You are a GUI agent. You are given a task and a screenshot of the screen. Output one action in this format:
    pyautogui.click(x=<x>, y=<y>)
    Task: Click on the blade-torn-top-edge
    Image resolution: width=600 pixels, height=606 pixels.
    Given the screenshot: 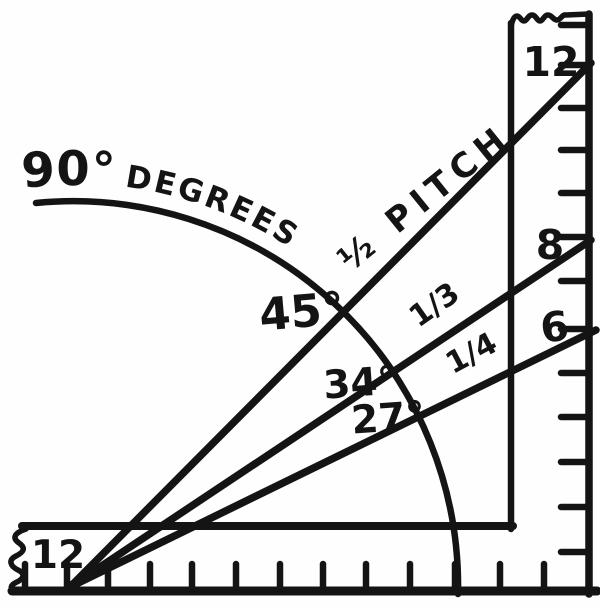 What is the action you would take?
    pyautogui.click(x=550, y=20)
    